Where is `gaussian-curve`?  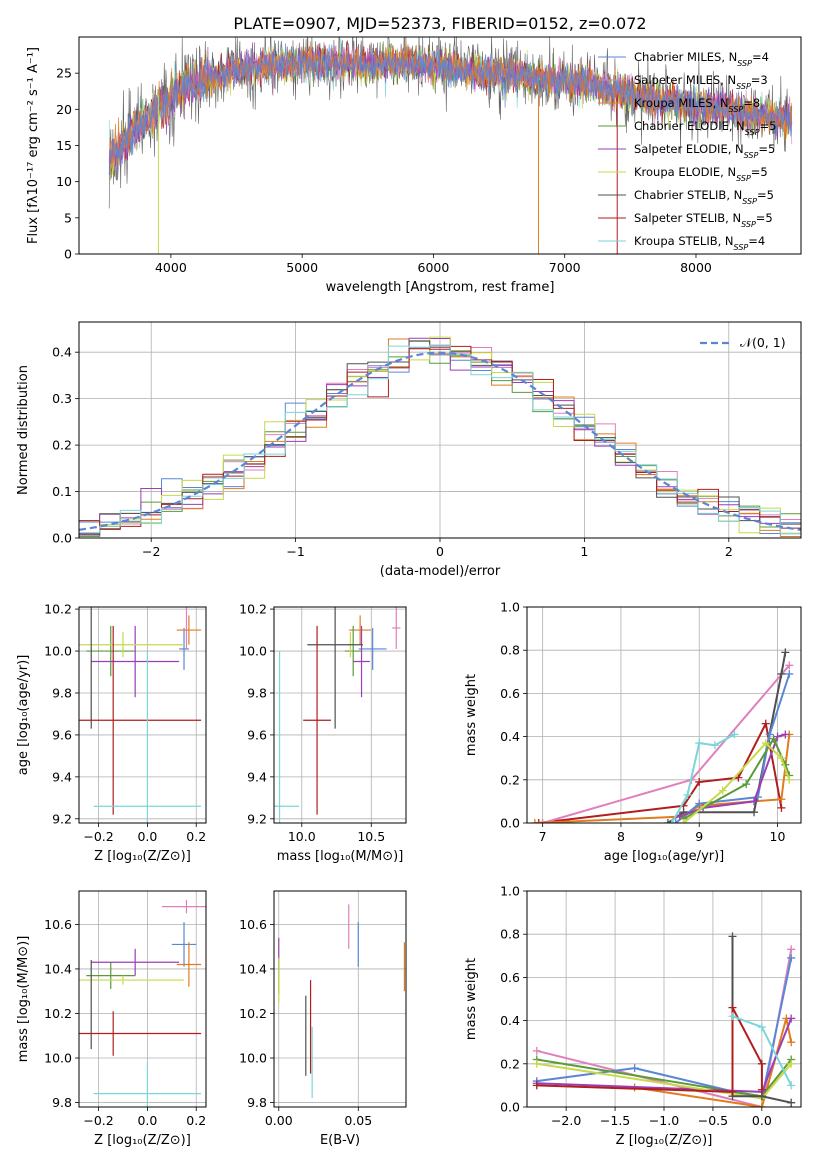
gaussian-curve is located at coordinates (440, 441).